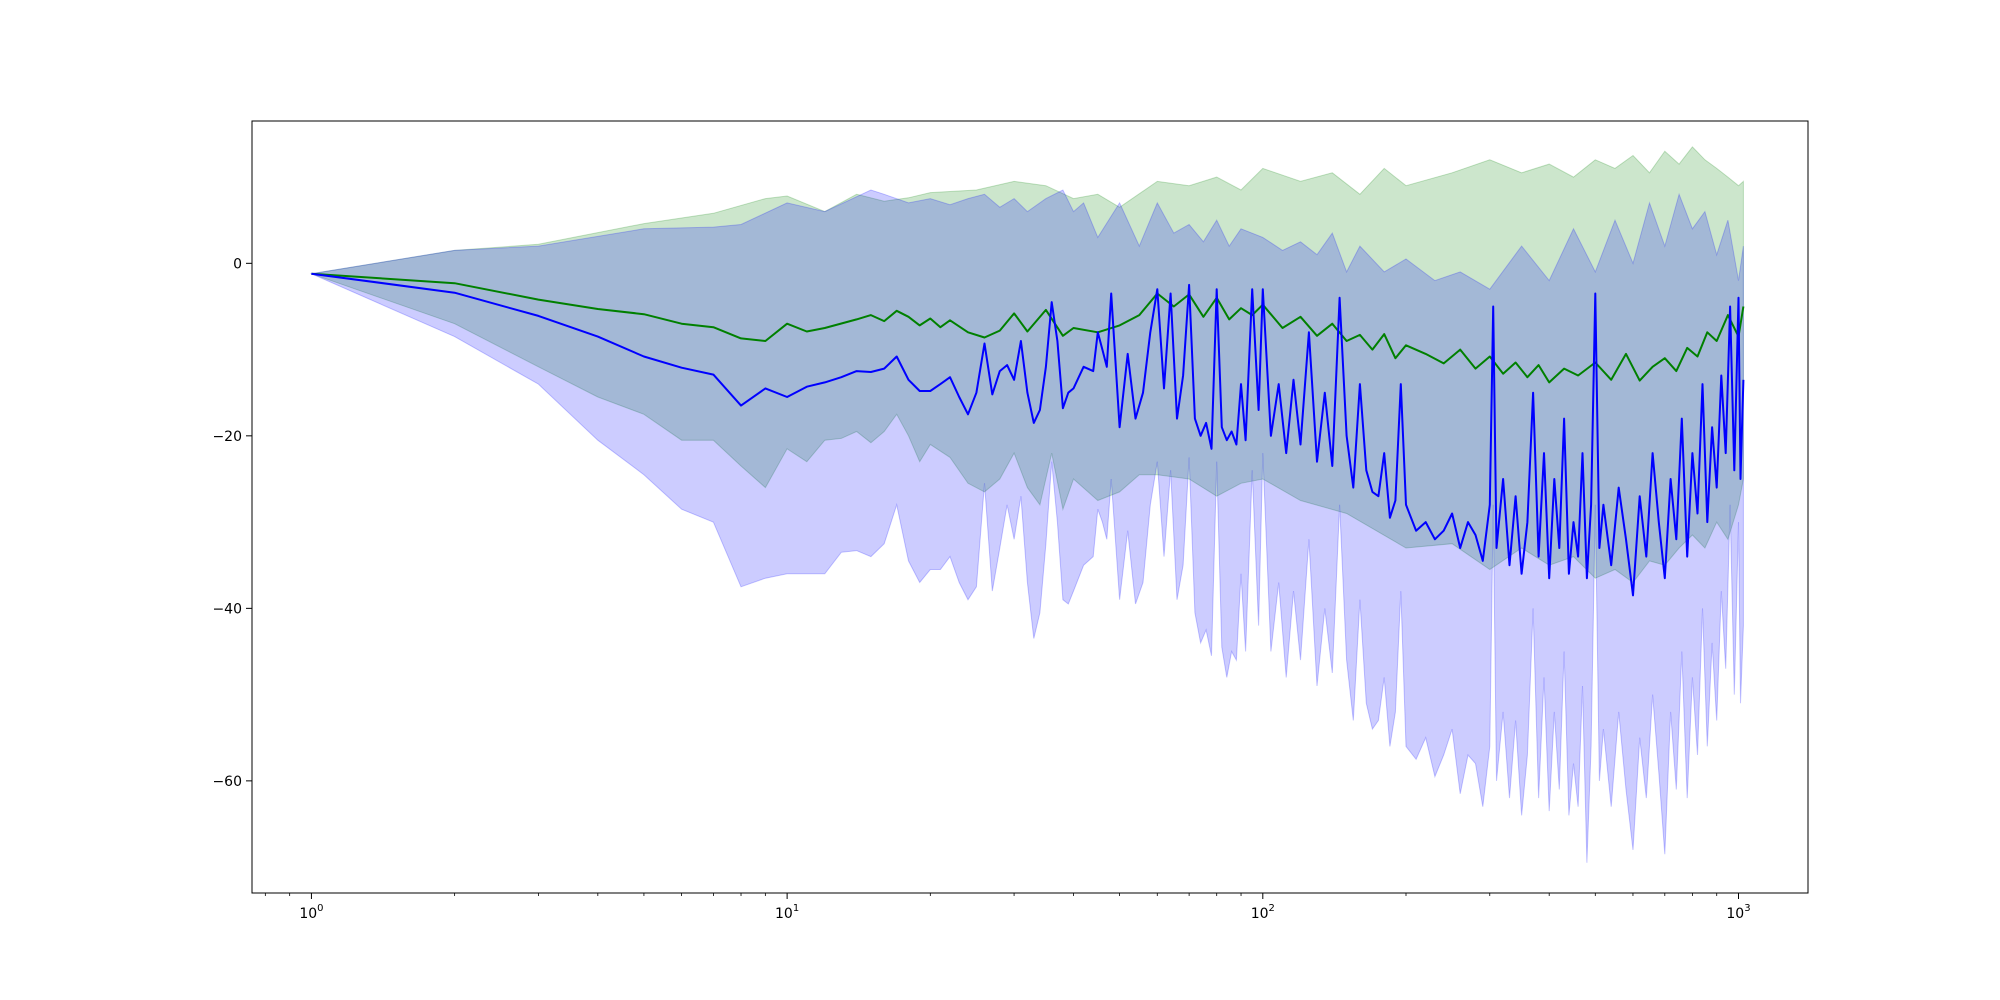 This screenshot has height=1000, width=2000. Describe the element at coordinates (1738, 912) in the screenshot. I see `x-tick-label: 10³` at that location.